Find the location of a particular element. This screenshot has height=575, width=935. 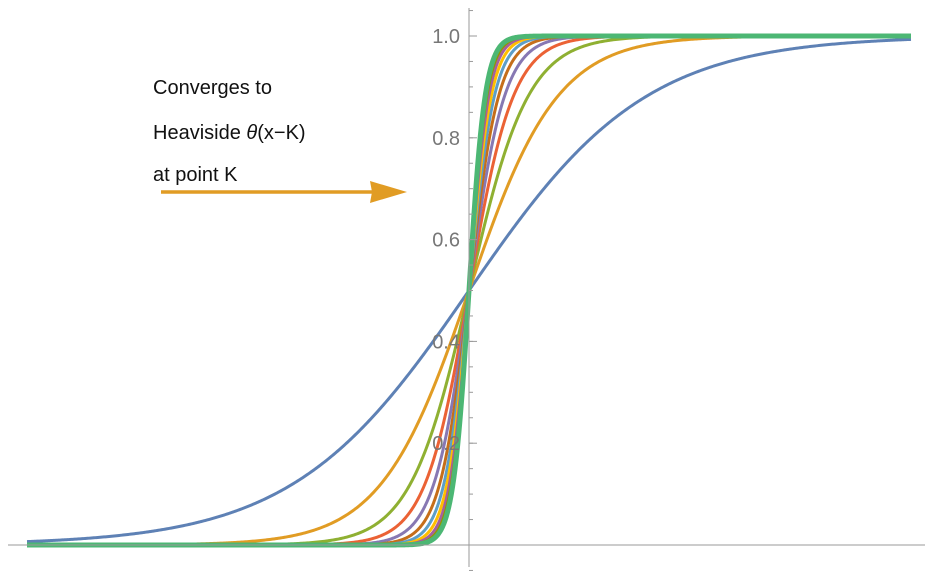

annotation-line-2: Heaviside θ(x−K) is located at coordinates (229, 133).